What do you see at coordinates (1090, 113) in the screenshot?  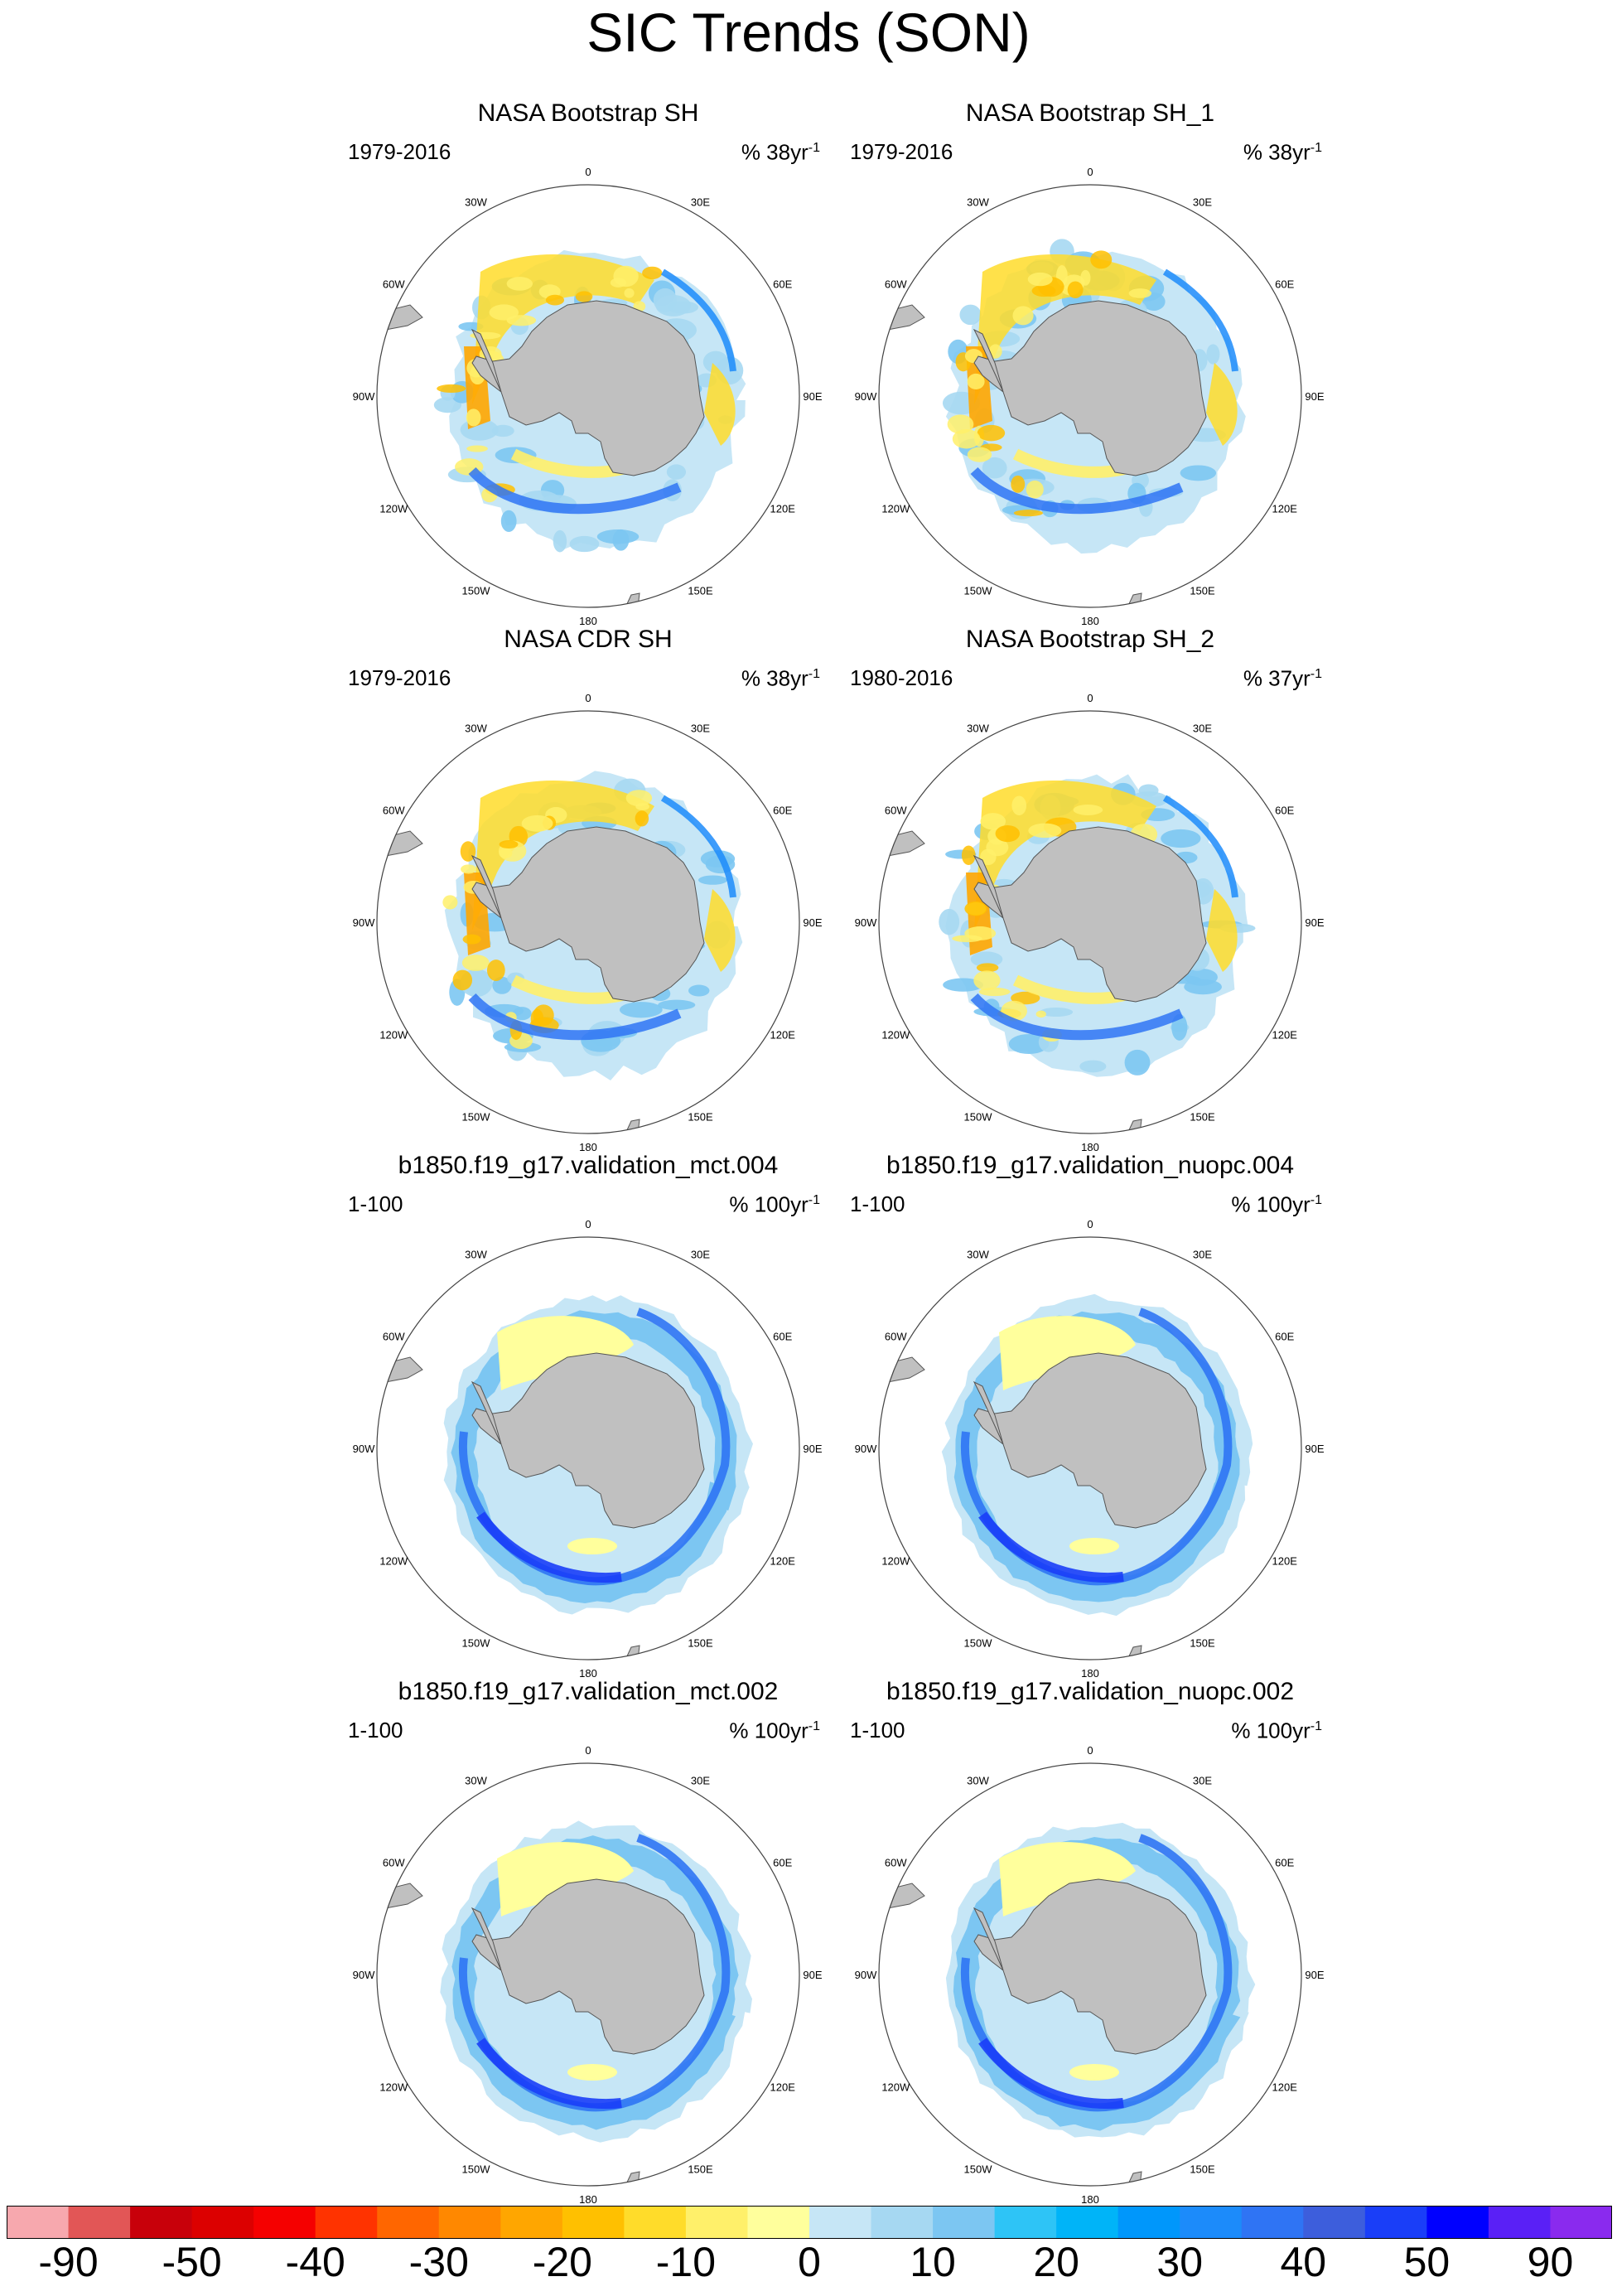 I see `panel-title: NASA Bootstrap SH_1` at bounding box center [1090, 113].